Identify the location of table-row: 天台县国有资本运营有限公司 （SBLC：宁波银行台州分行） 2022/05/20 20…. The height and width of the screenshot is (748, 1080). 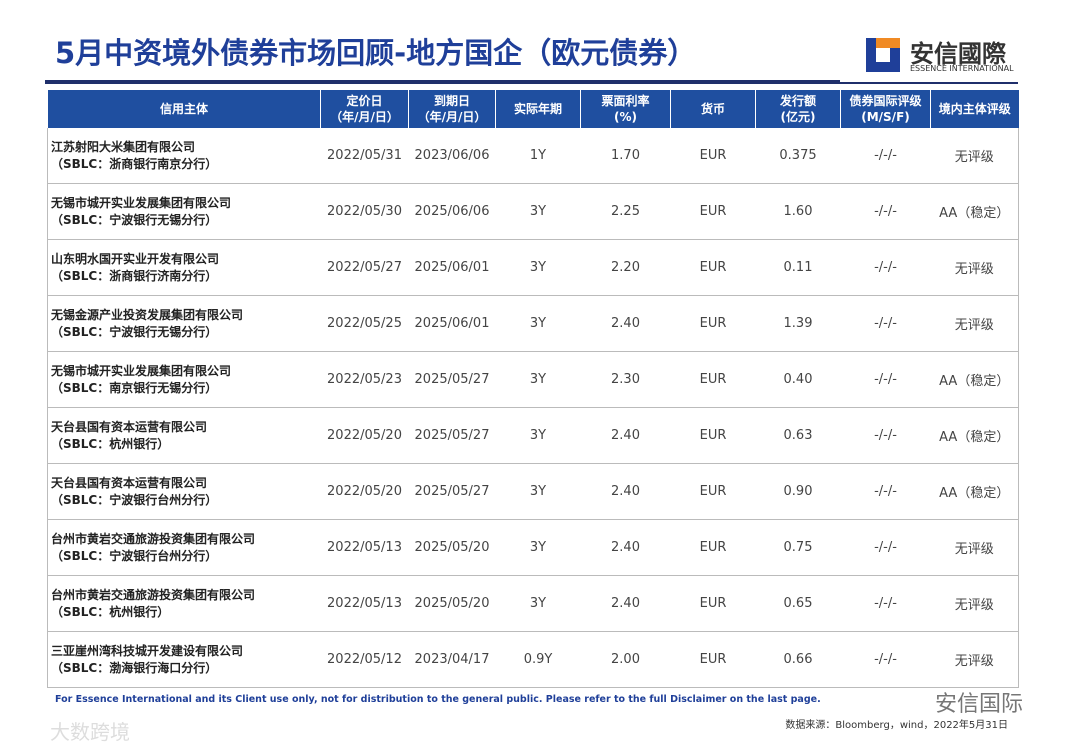
(533, 491).